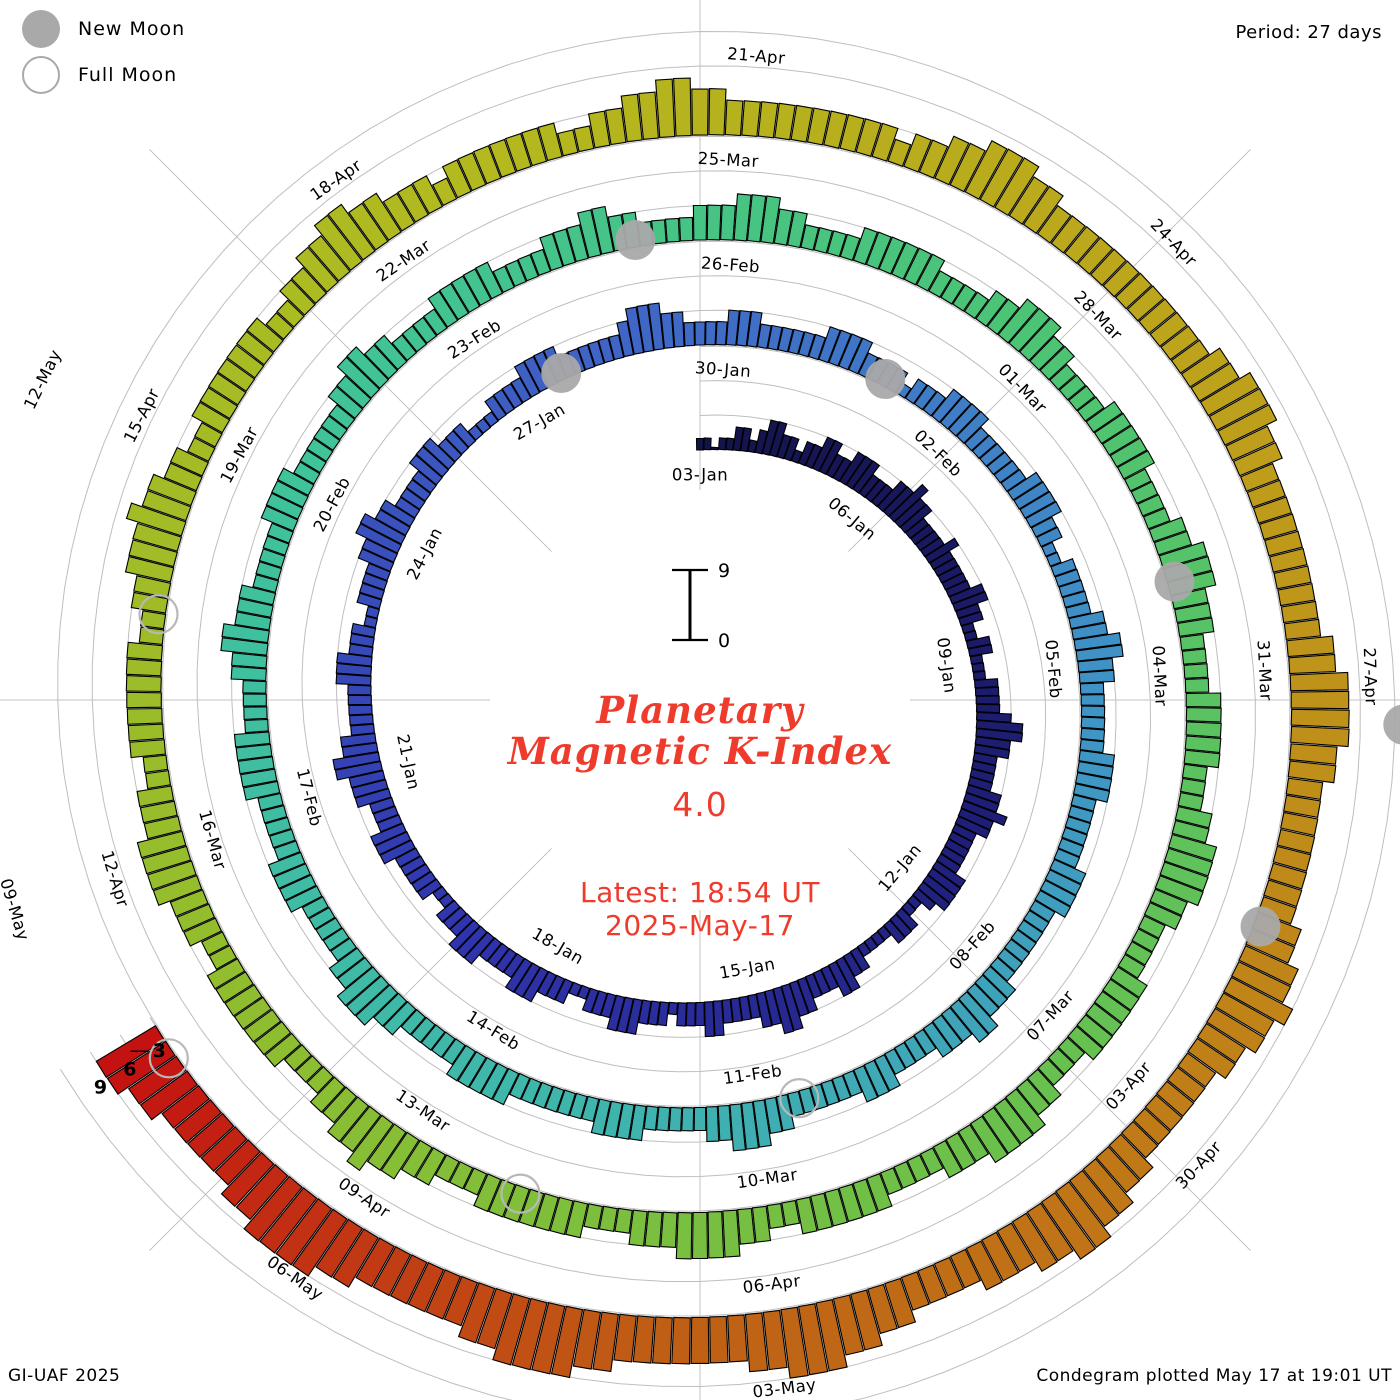 This screenshot has width=1400, height=1400. What do you see at coordinates (785, 1387) in the screenshot?
I see `date-label: 03-May` at bounding box center [785, 1387].